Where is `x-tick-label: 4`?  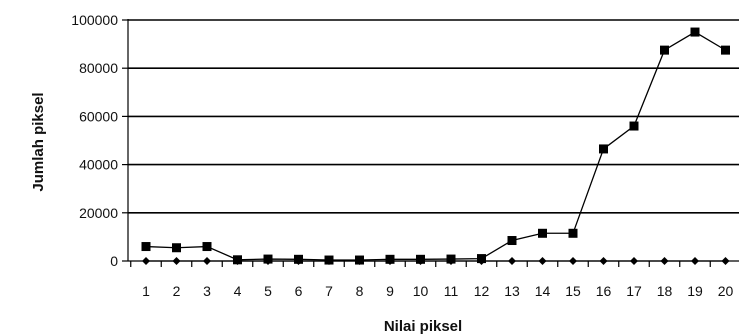 x-tick-label: 4 is located at coordinates (238, 291).